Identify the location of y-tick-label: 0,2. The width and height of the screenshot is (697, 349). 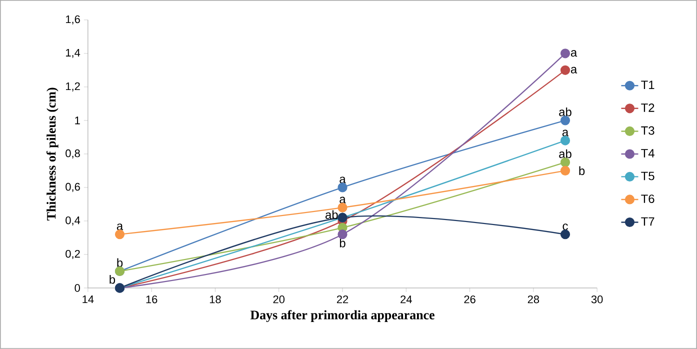
(73, 255).